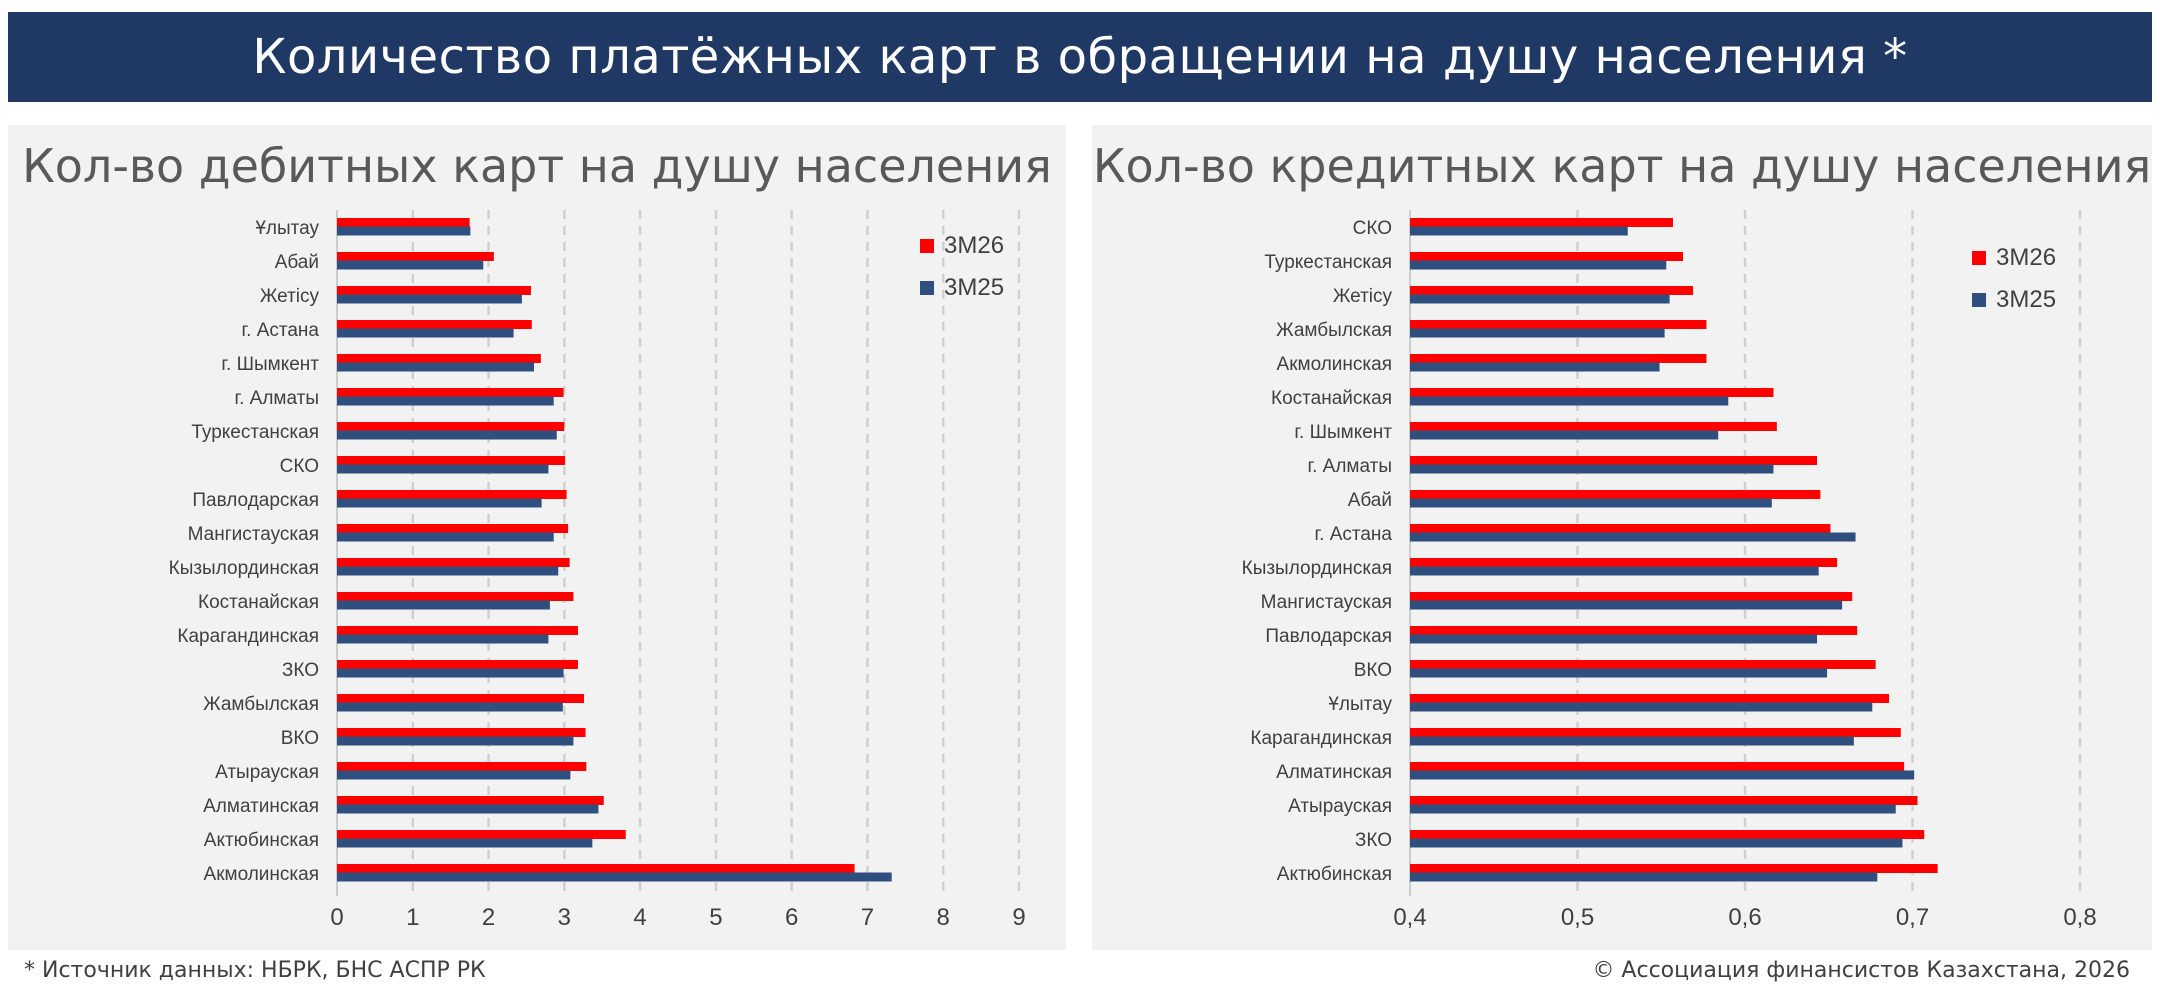  What do you see at coordinates (1326, 602) in the screenshot?
I see `credit-category-label: Мангистауская` at bounding box center [1326, 602].